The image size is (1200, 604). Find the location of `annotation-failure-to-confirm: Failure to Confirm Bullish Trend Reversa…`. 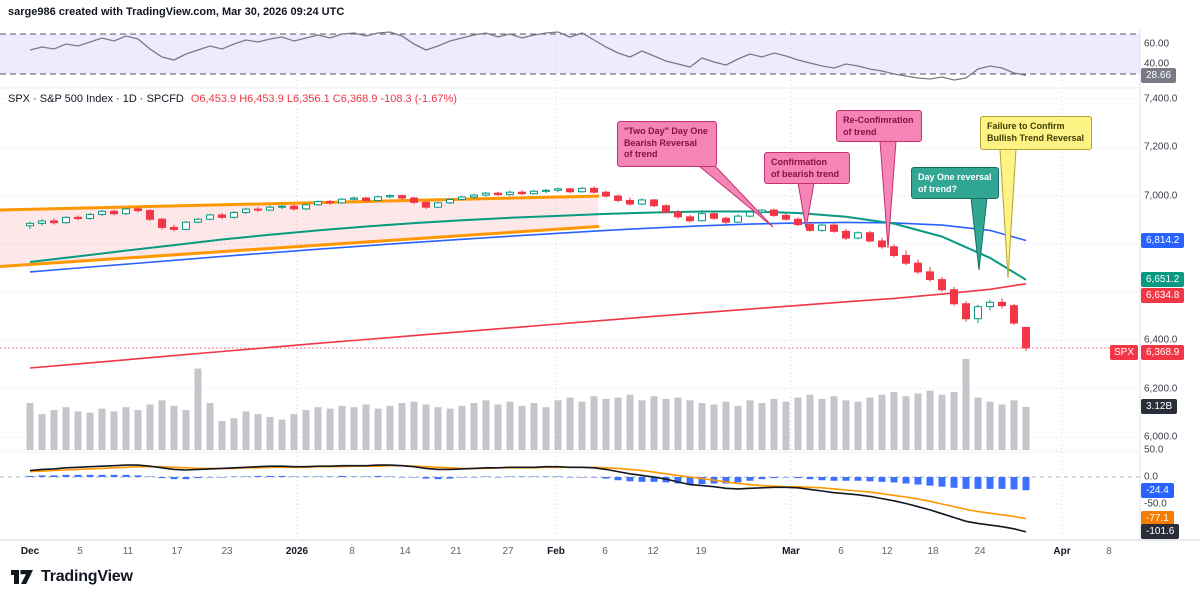

annotation-failure-to-confirm: Failure to Confirm Bullish Trend Reversa… is located at coordinates (1036, 133).